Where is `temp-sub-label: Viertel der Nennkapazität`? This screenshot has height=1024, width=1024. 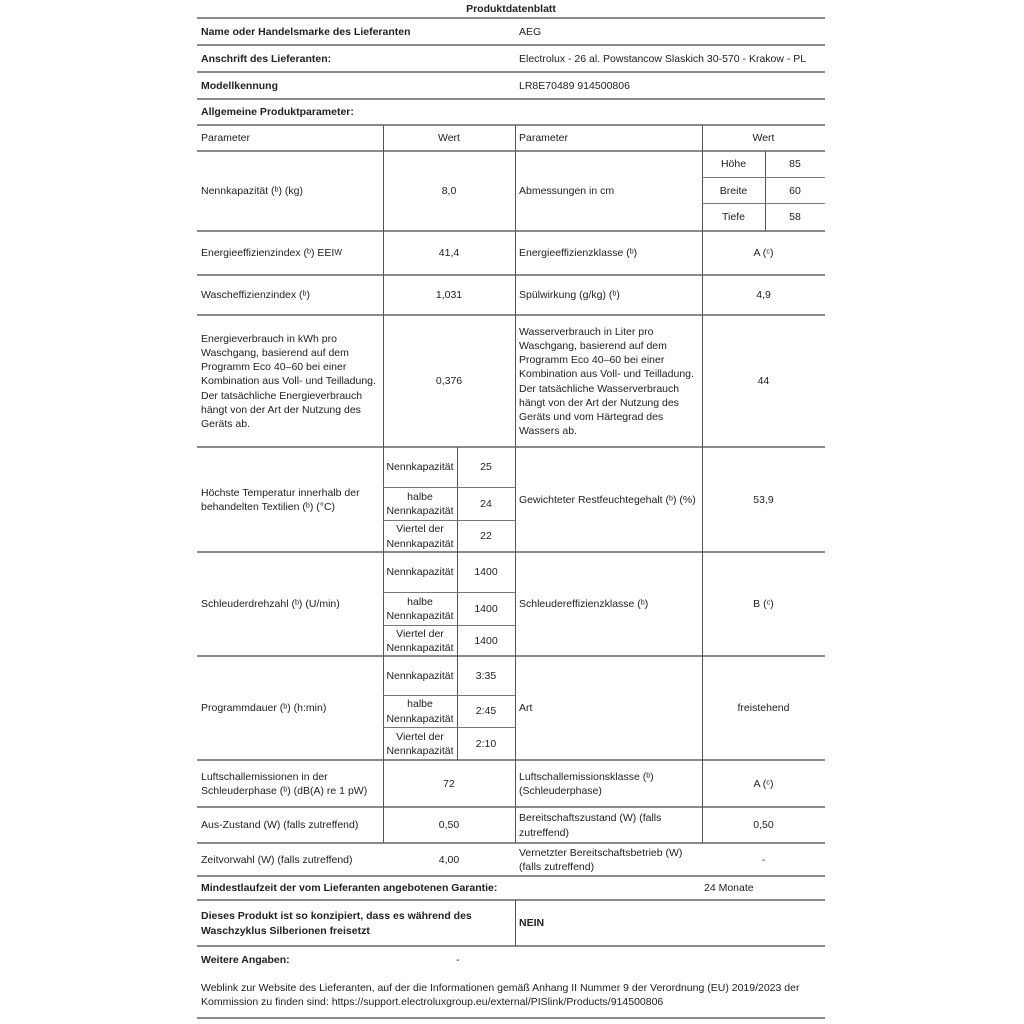 temp-sub-label: Viertel der Nennkapazität is located at coordinates (420, 536).